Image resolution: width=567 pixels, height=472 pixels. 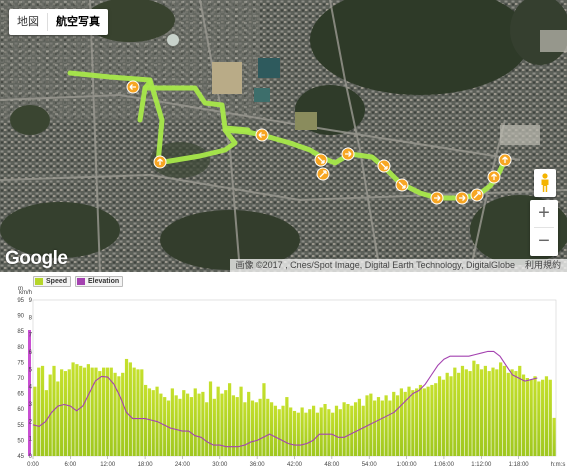 I want to click on x-axis-tick: 1:00:00, so click(x=407, y=465).